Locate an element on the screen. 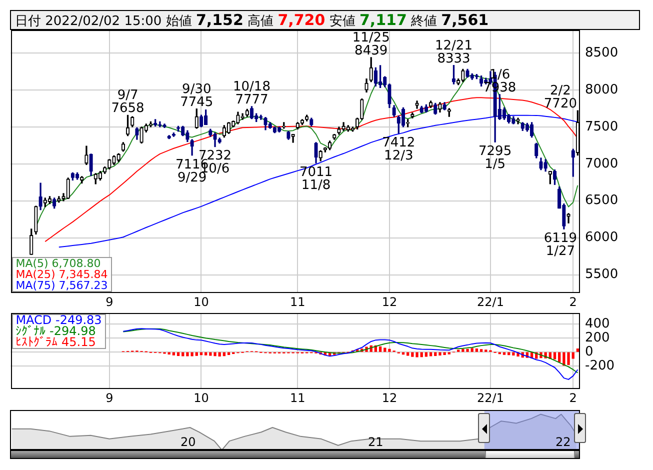  y-tick-label: 7000 is located at coordinates (601, 164).